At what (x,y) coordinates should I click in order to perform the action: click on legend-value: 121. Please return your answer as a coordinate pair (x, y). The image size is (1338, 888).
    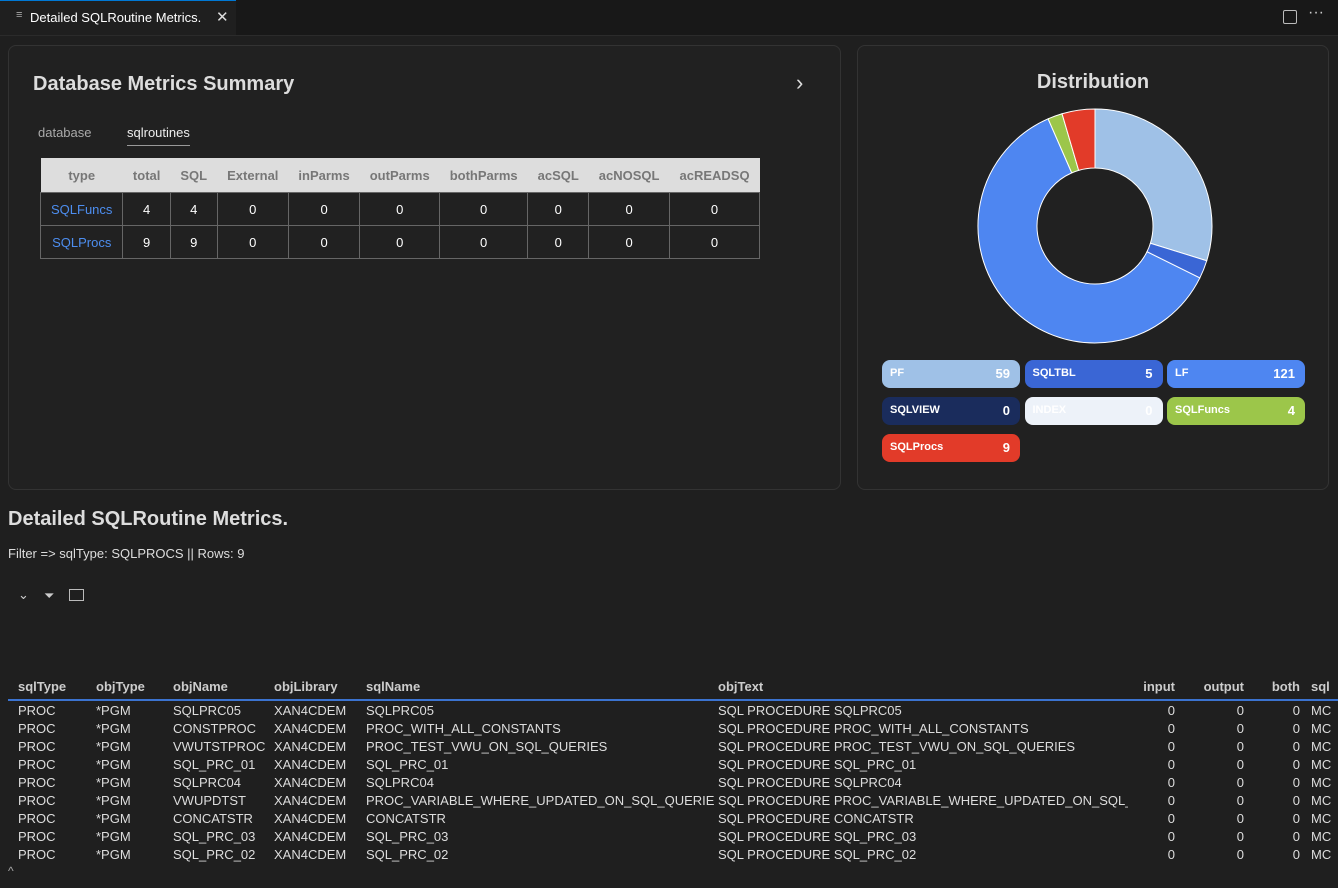
    Looking at the image, I should click on (1284, 373).